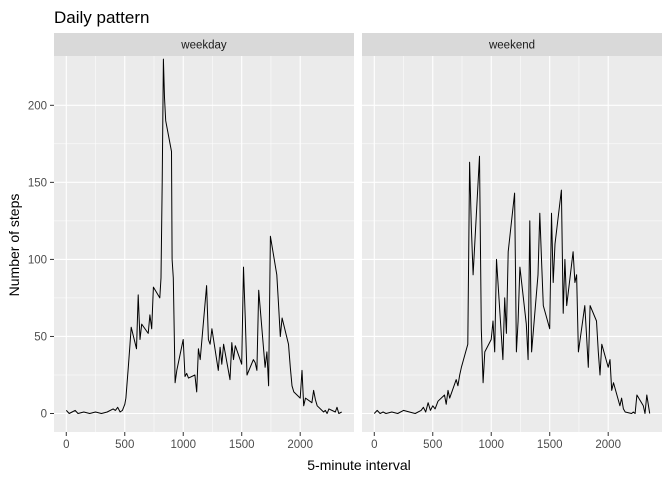  I want to click on y-tick-label: 0, so click(44, 415).